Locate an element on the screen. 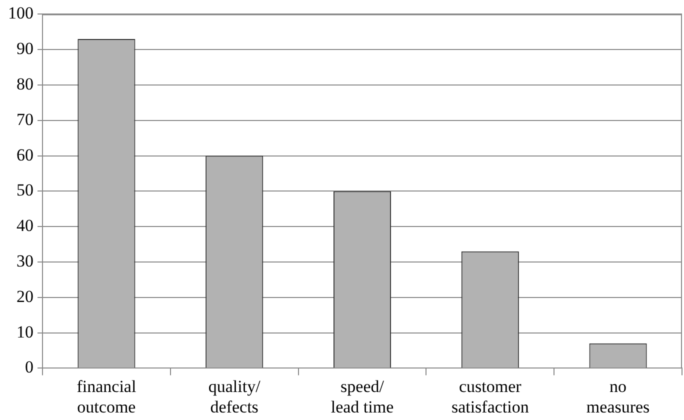 The image size is (684, 420). x-tick-label: speed/ lead time is located at coordinates (362, 396).